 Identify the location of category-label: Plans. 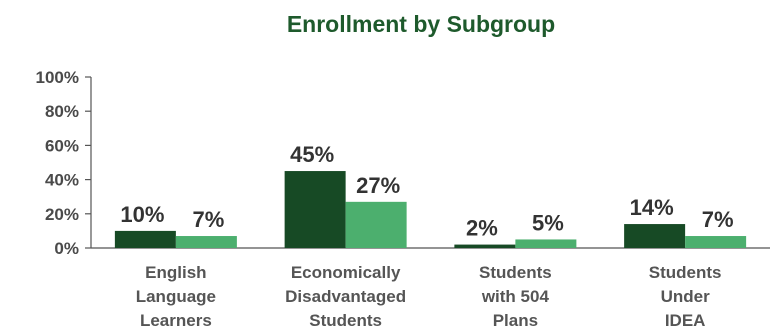
(515, 319).